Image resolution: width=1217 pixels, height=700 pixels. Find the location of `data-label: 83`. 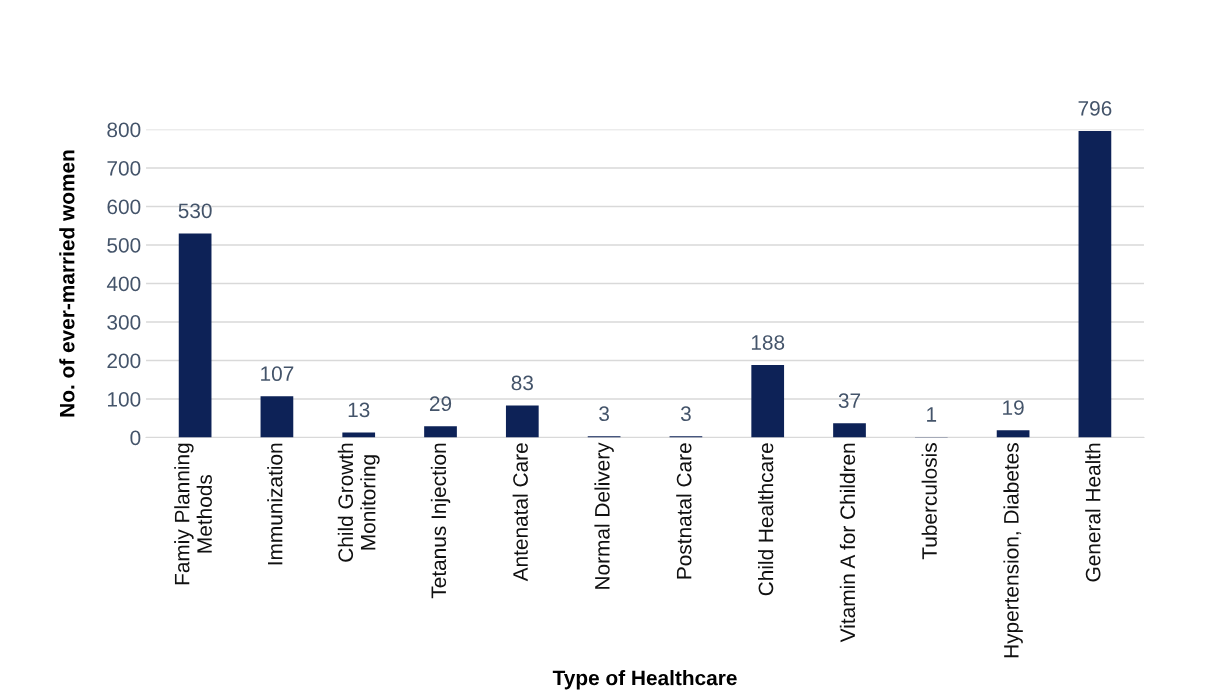

data-label: 83 is located at coordinates (522, 383).